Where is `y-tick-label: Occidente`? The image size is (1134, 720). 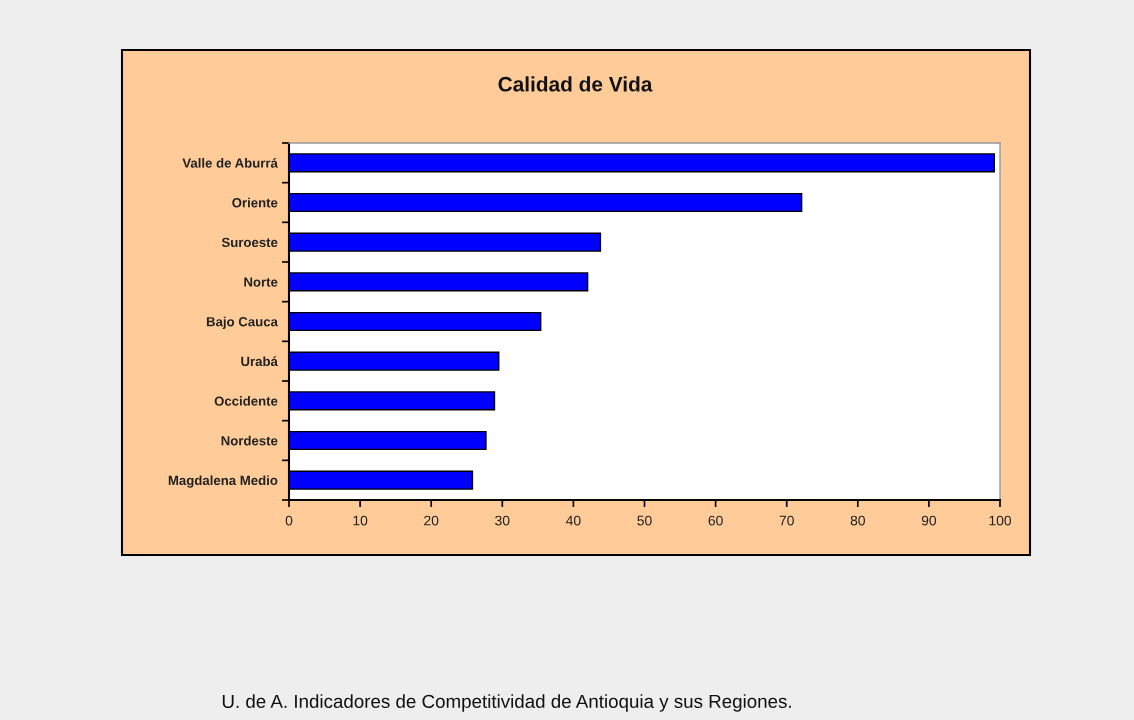 y-tick-label: Occidente is located at coordinates (246, 401).